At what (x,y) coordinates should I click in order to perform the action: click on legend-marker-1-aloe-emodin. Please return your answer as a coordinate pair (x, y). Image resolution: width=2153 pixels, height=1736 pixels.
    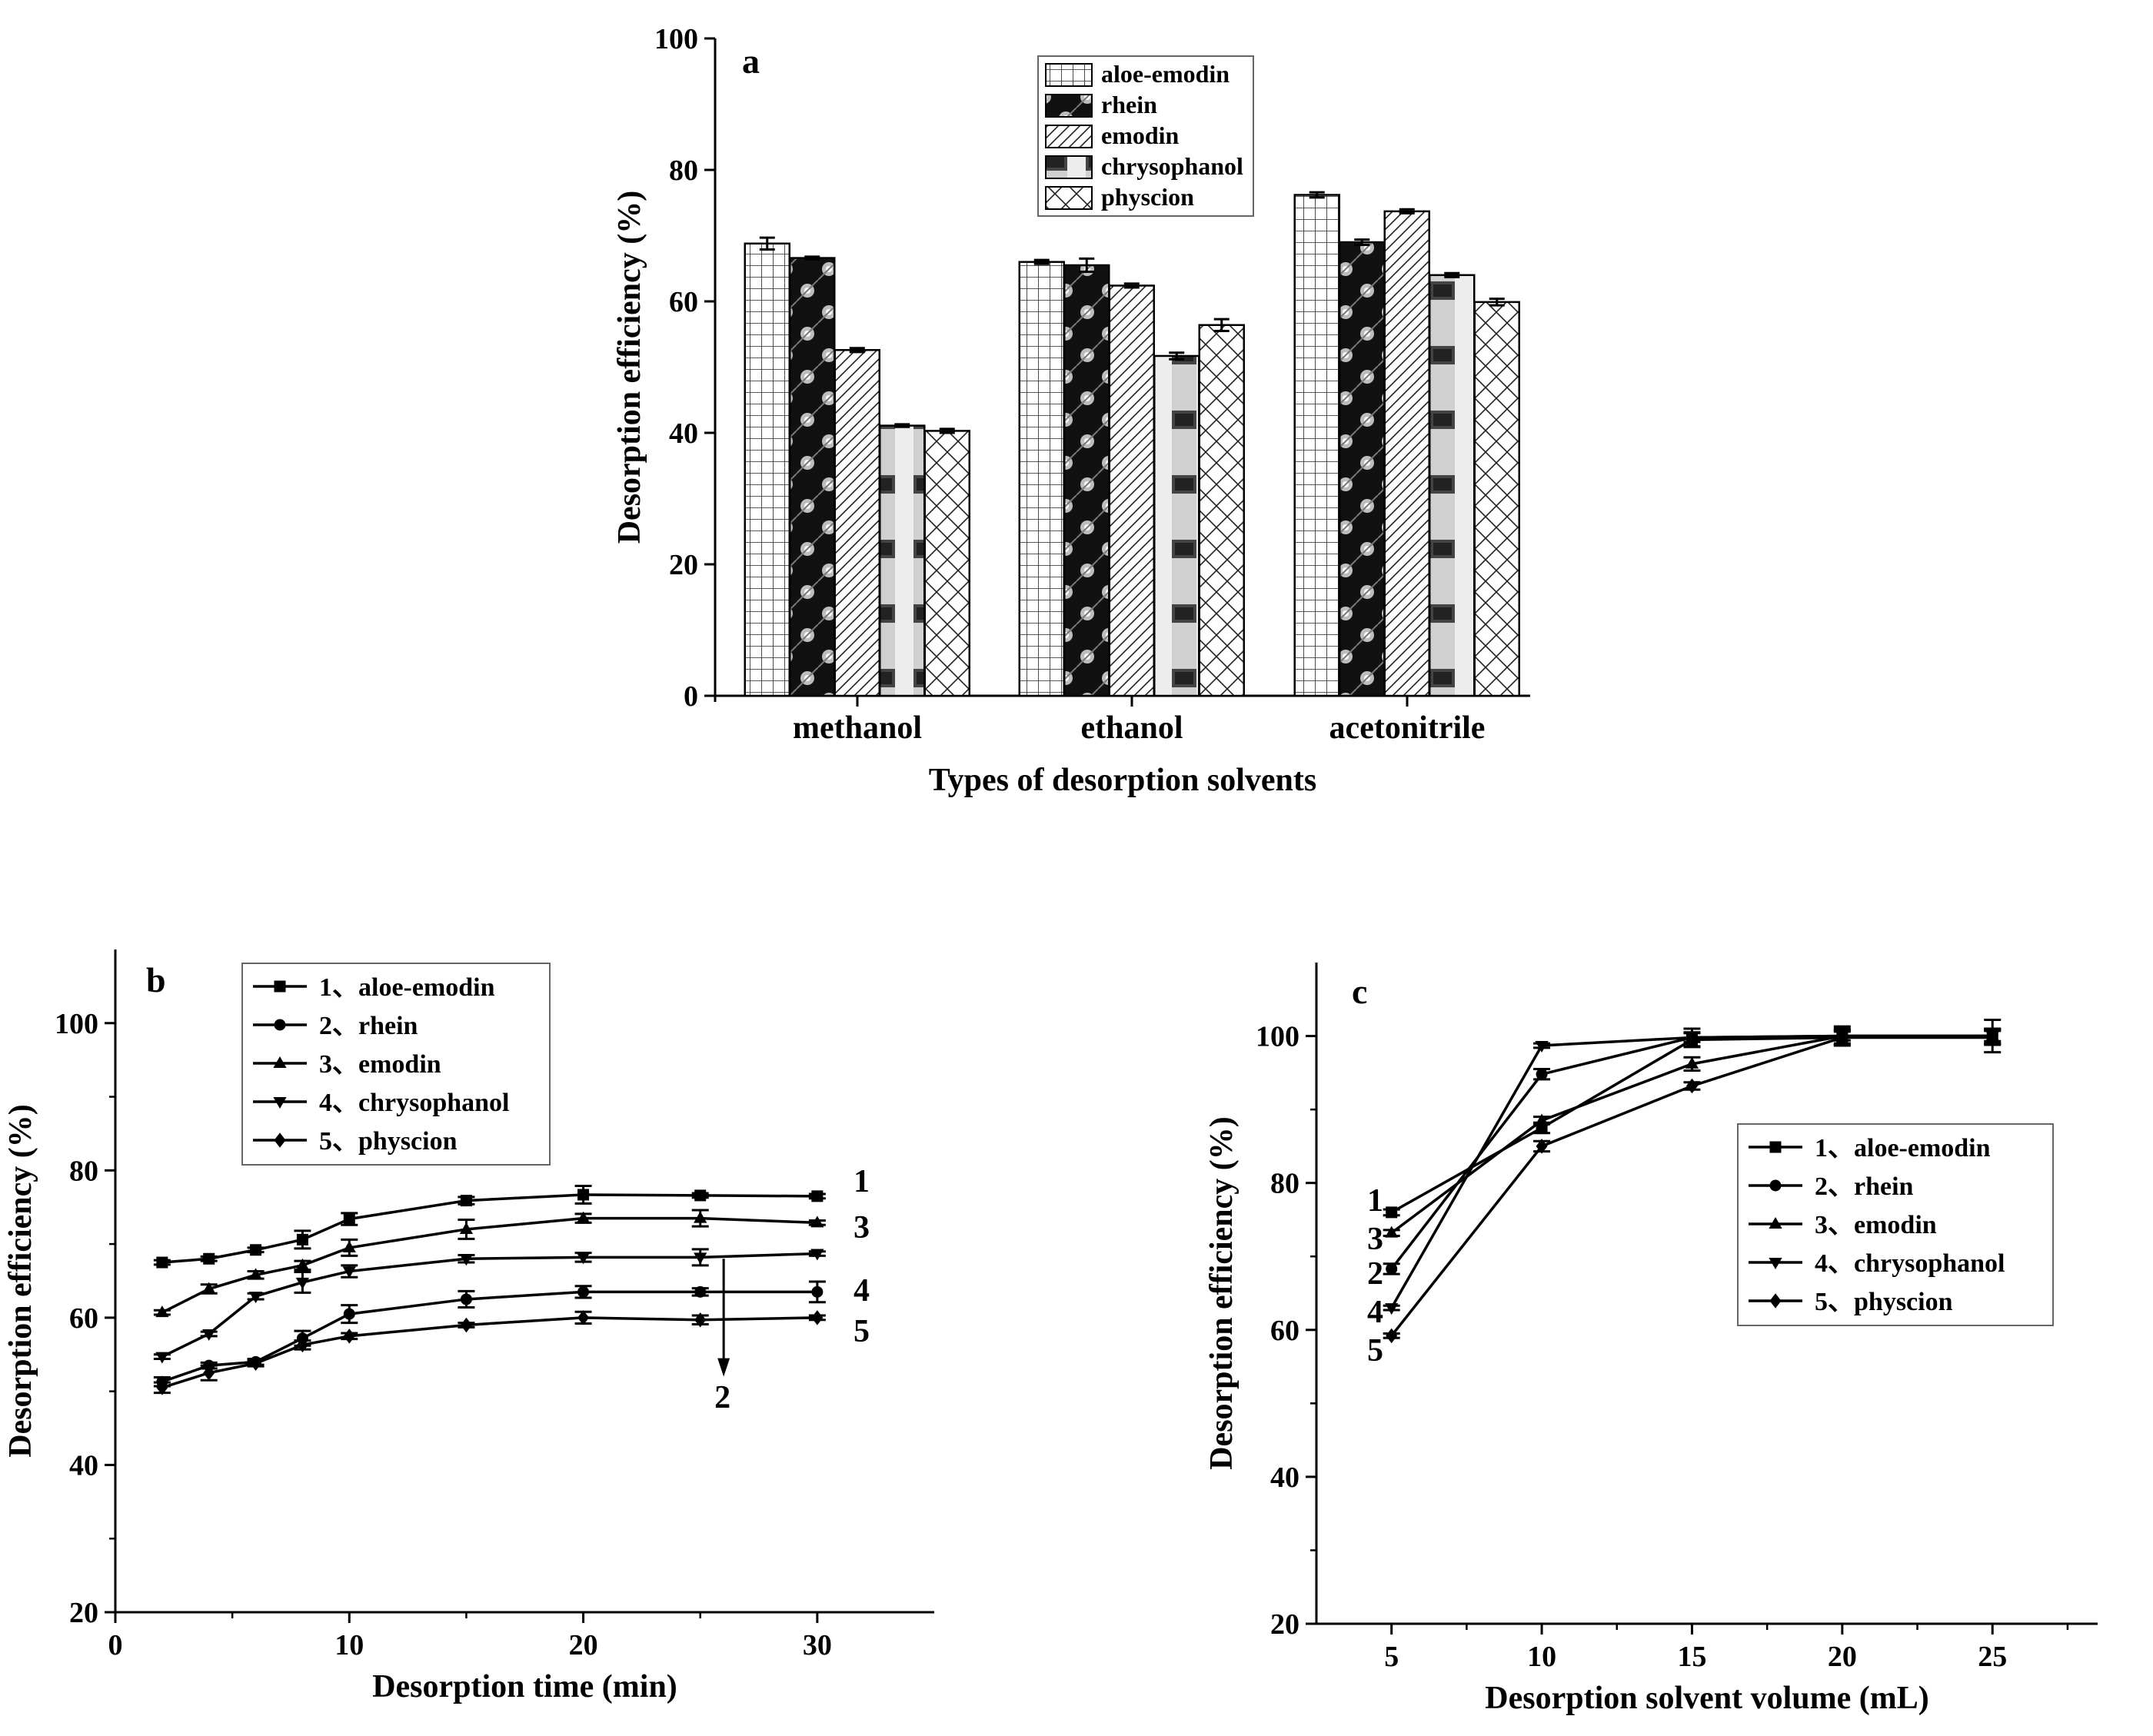
    Looking at the image, I should click on (280, 986).